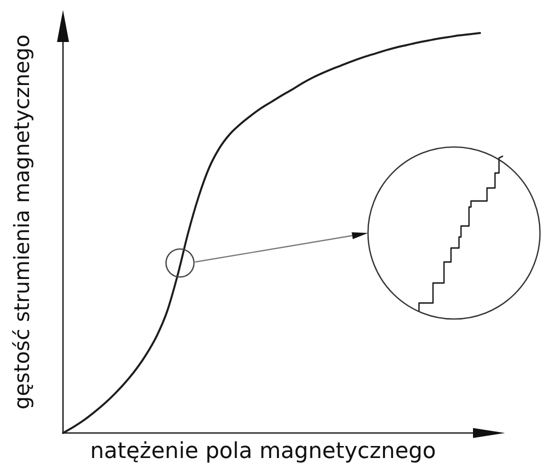 This screenshot has height=472, width=545. Describe the element at coordinates (22, 222) in the screenshot. I see `y-axis-title: gęstość strumienia magnetycznego` at that location.